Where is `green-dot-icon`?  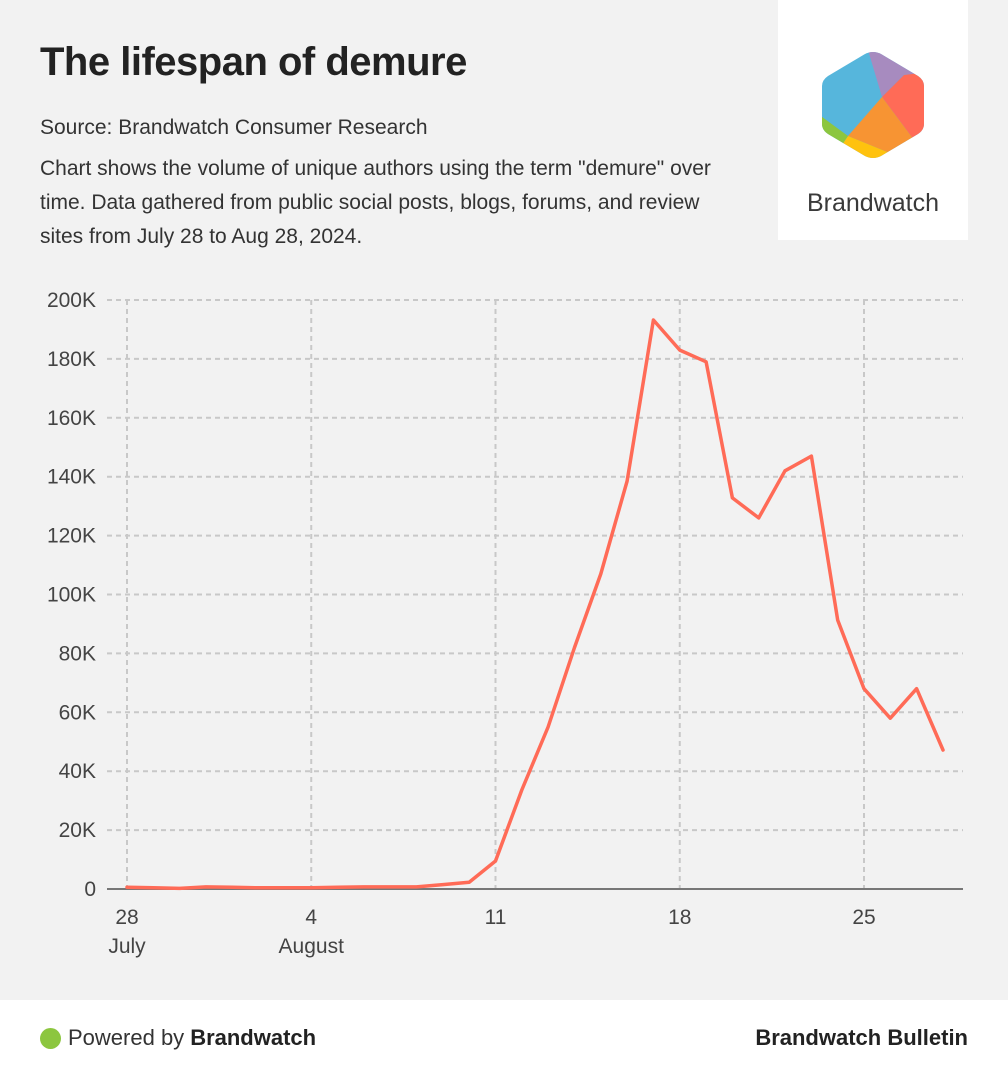 green-dot-icon is located at coordinates (50, 1038).